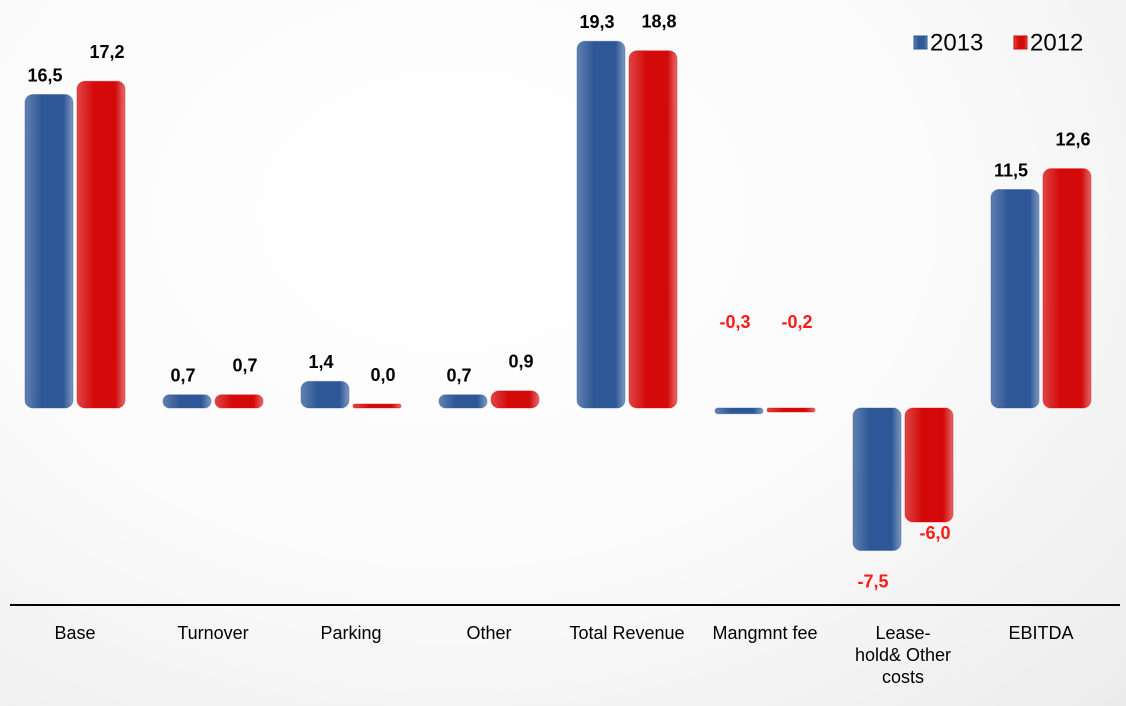 This screenshot has height=706, width=1126. I want to click on x-tick-label: Lease-hold& Other costs, so click(903, 655).